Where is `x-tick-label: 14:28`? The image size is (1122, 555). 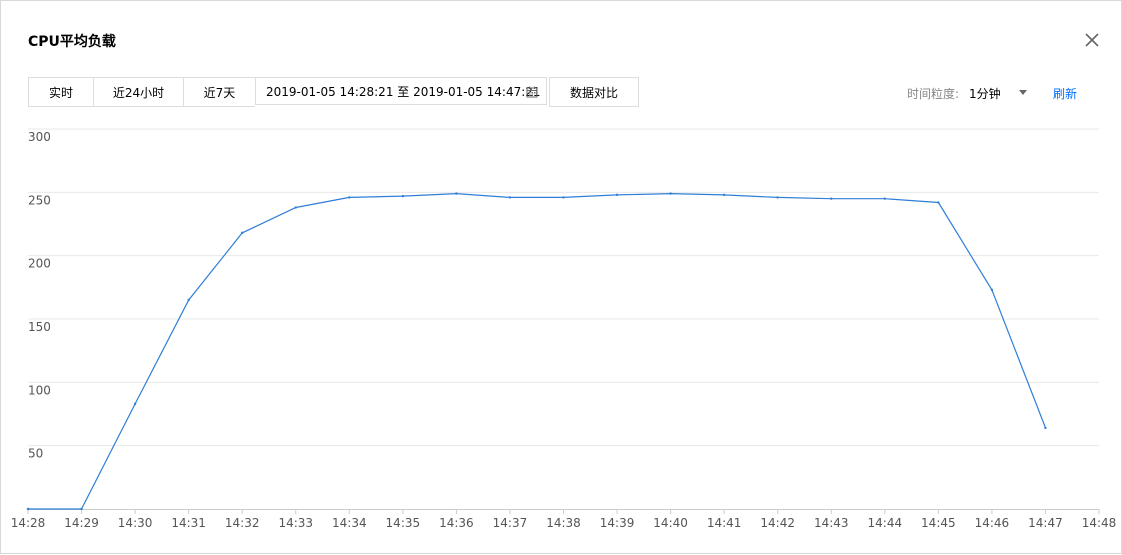 x-tick-label: 14:28 is located at coordinates (28, 523).